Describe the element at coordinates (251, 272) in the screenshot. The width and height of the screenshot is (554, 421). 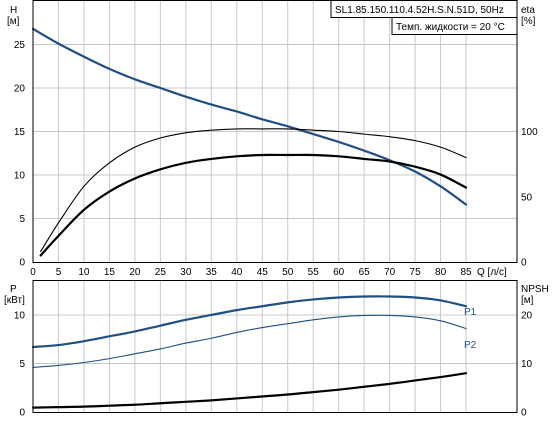
I see `upper-x-ticks: 0 5 10 15 20 25 30 35 40 45 50 55 60 65 70 75 80 85` at that location.